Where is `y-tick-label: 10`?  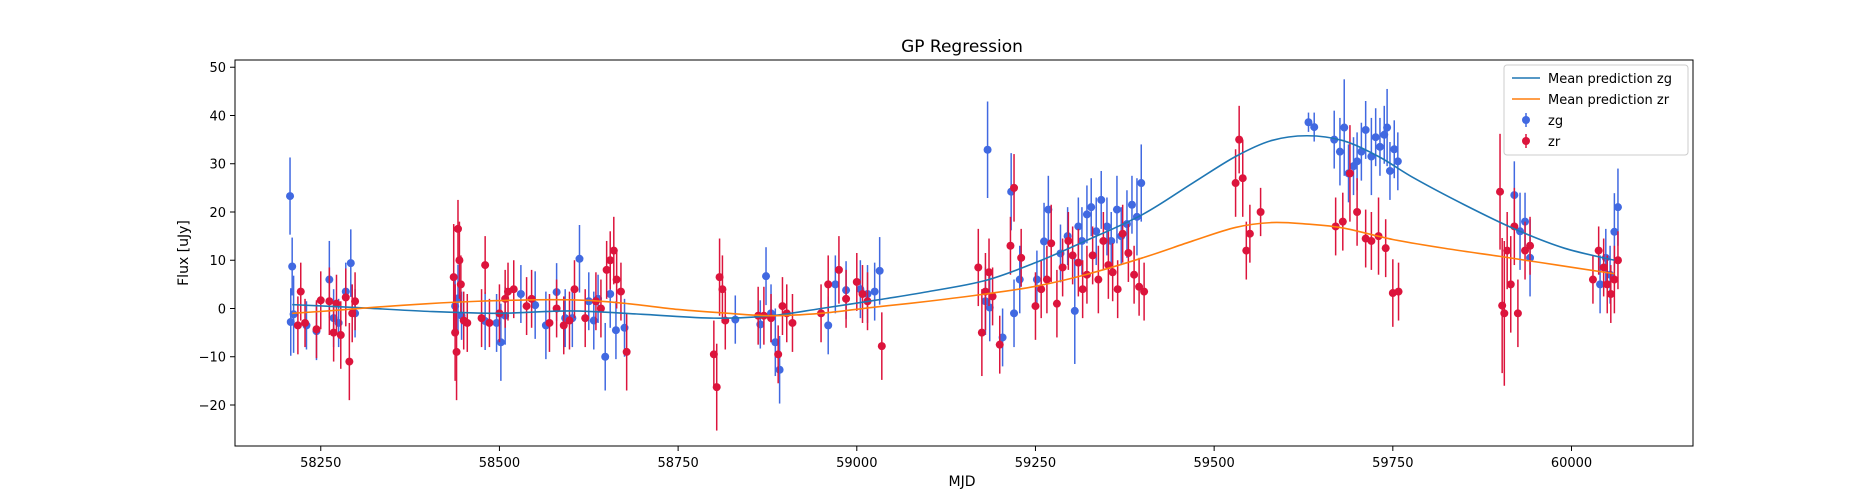
y-tick-label: 10 is located at coordinates (217, 261).